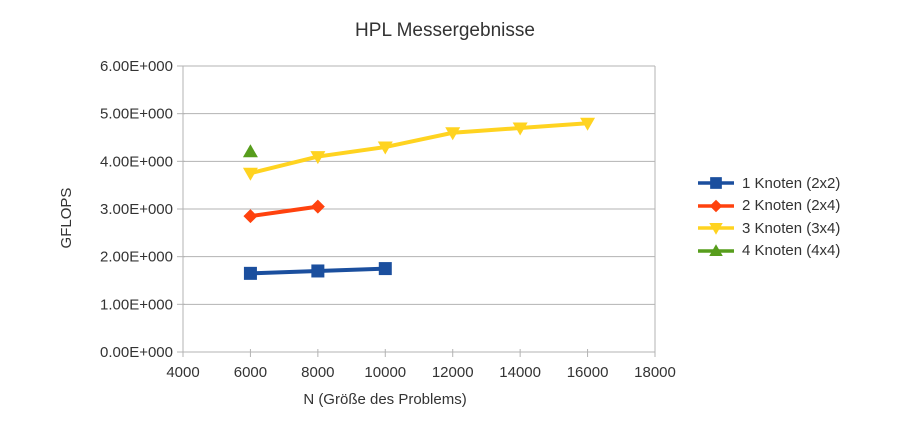 The width and height of the screenshot is (898, 436). I want to click on legend-diamond-icon, so click(716, 206).